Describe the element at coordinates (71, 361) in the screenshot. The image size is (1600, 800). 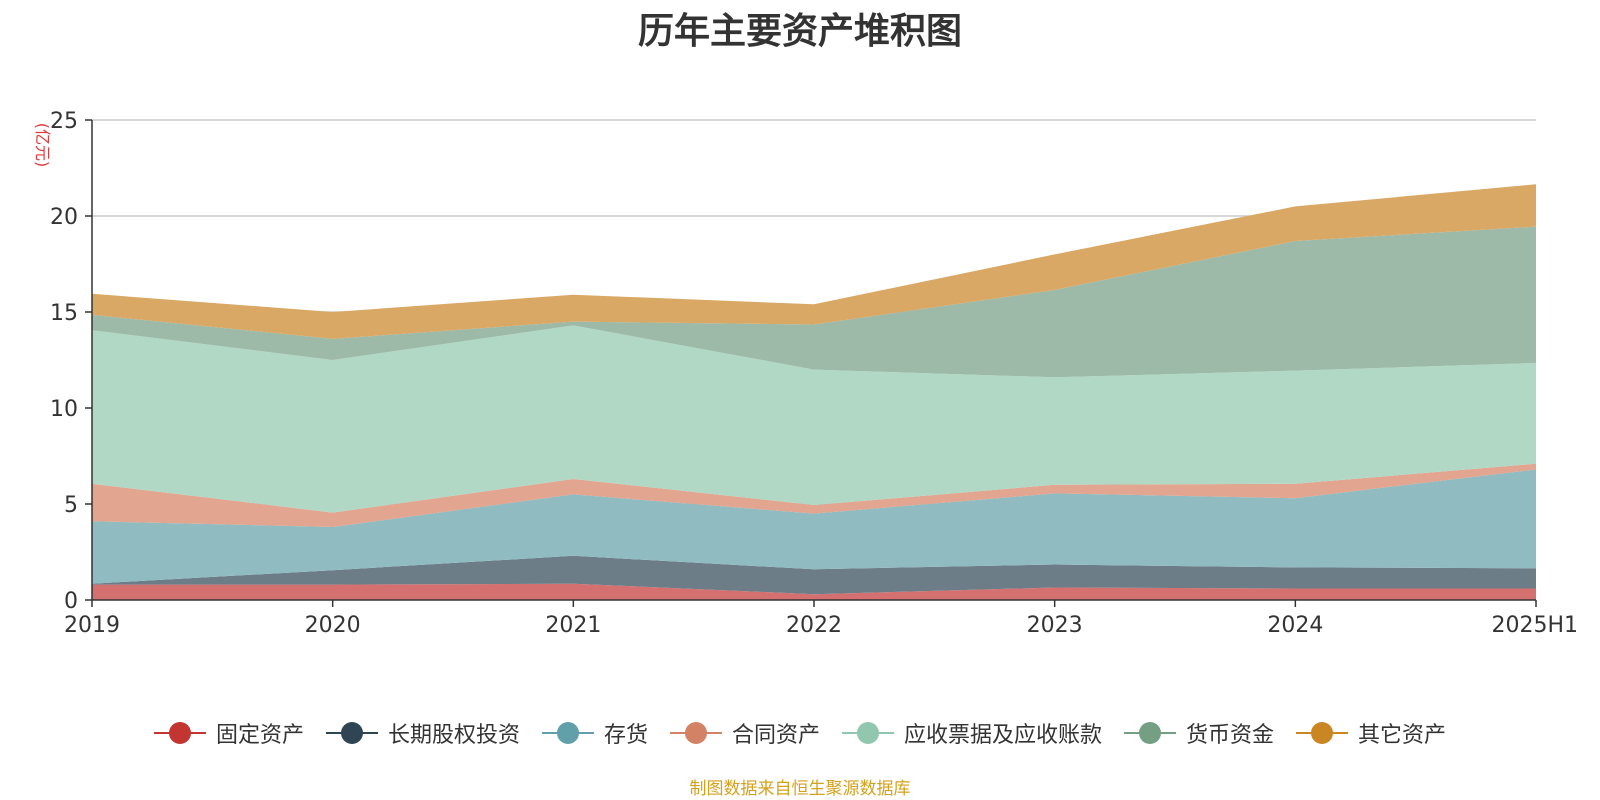
I see `y-axis-ticks: 0 5 10 15 20 25` at that location.